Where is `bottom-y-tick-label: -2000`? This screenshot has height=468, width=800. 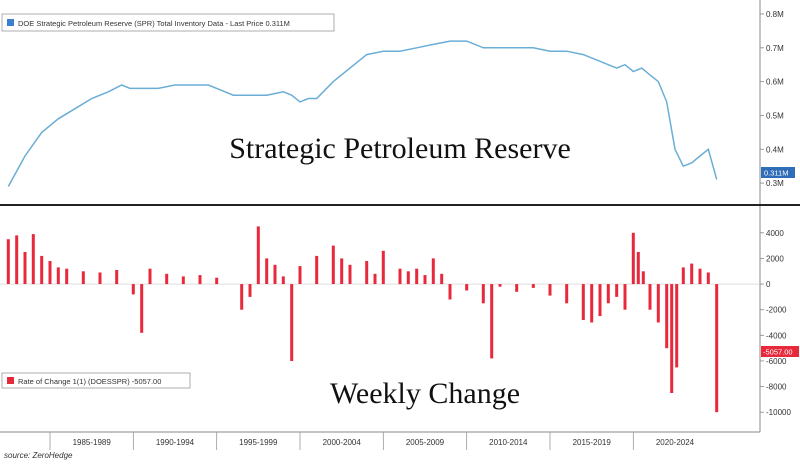 bottom-y-tick-label: -2000 is located at coordinates (776, 310).